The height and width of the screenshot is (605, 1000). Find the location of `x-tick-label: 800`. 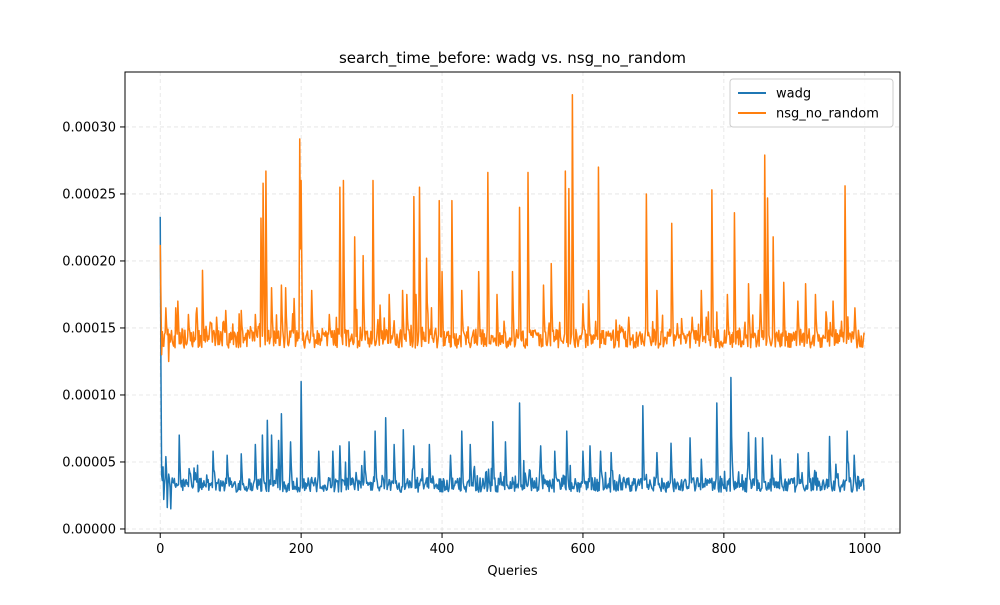

x-tick-label: 800 is located at coordinates (723, 549).